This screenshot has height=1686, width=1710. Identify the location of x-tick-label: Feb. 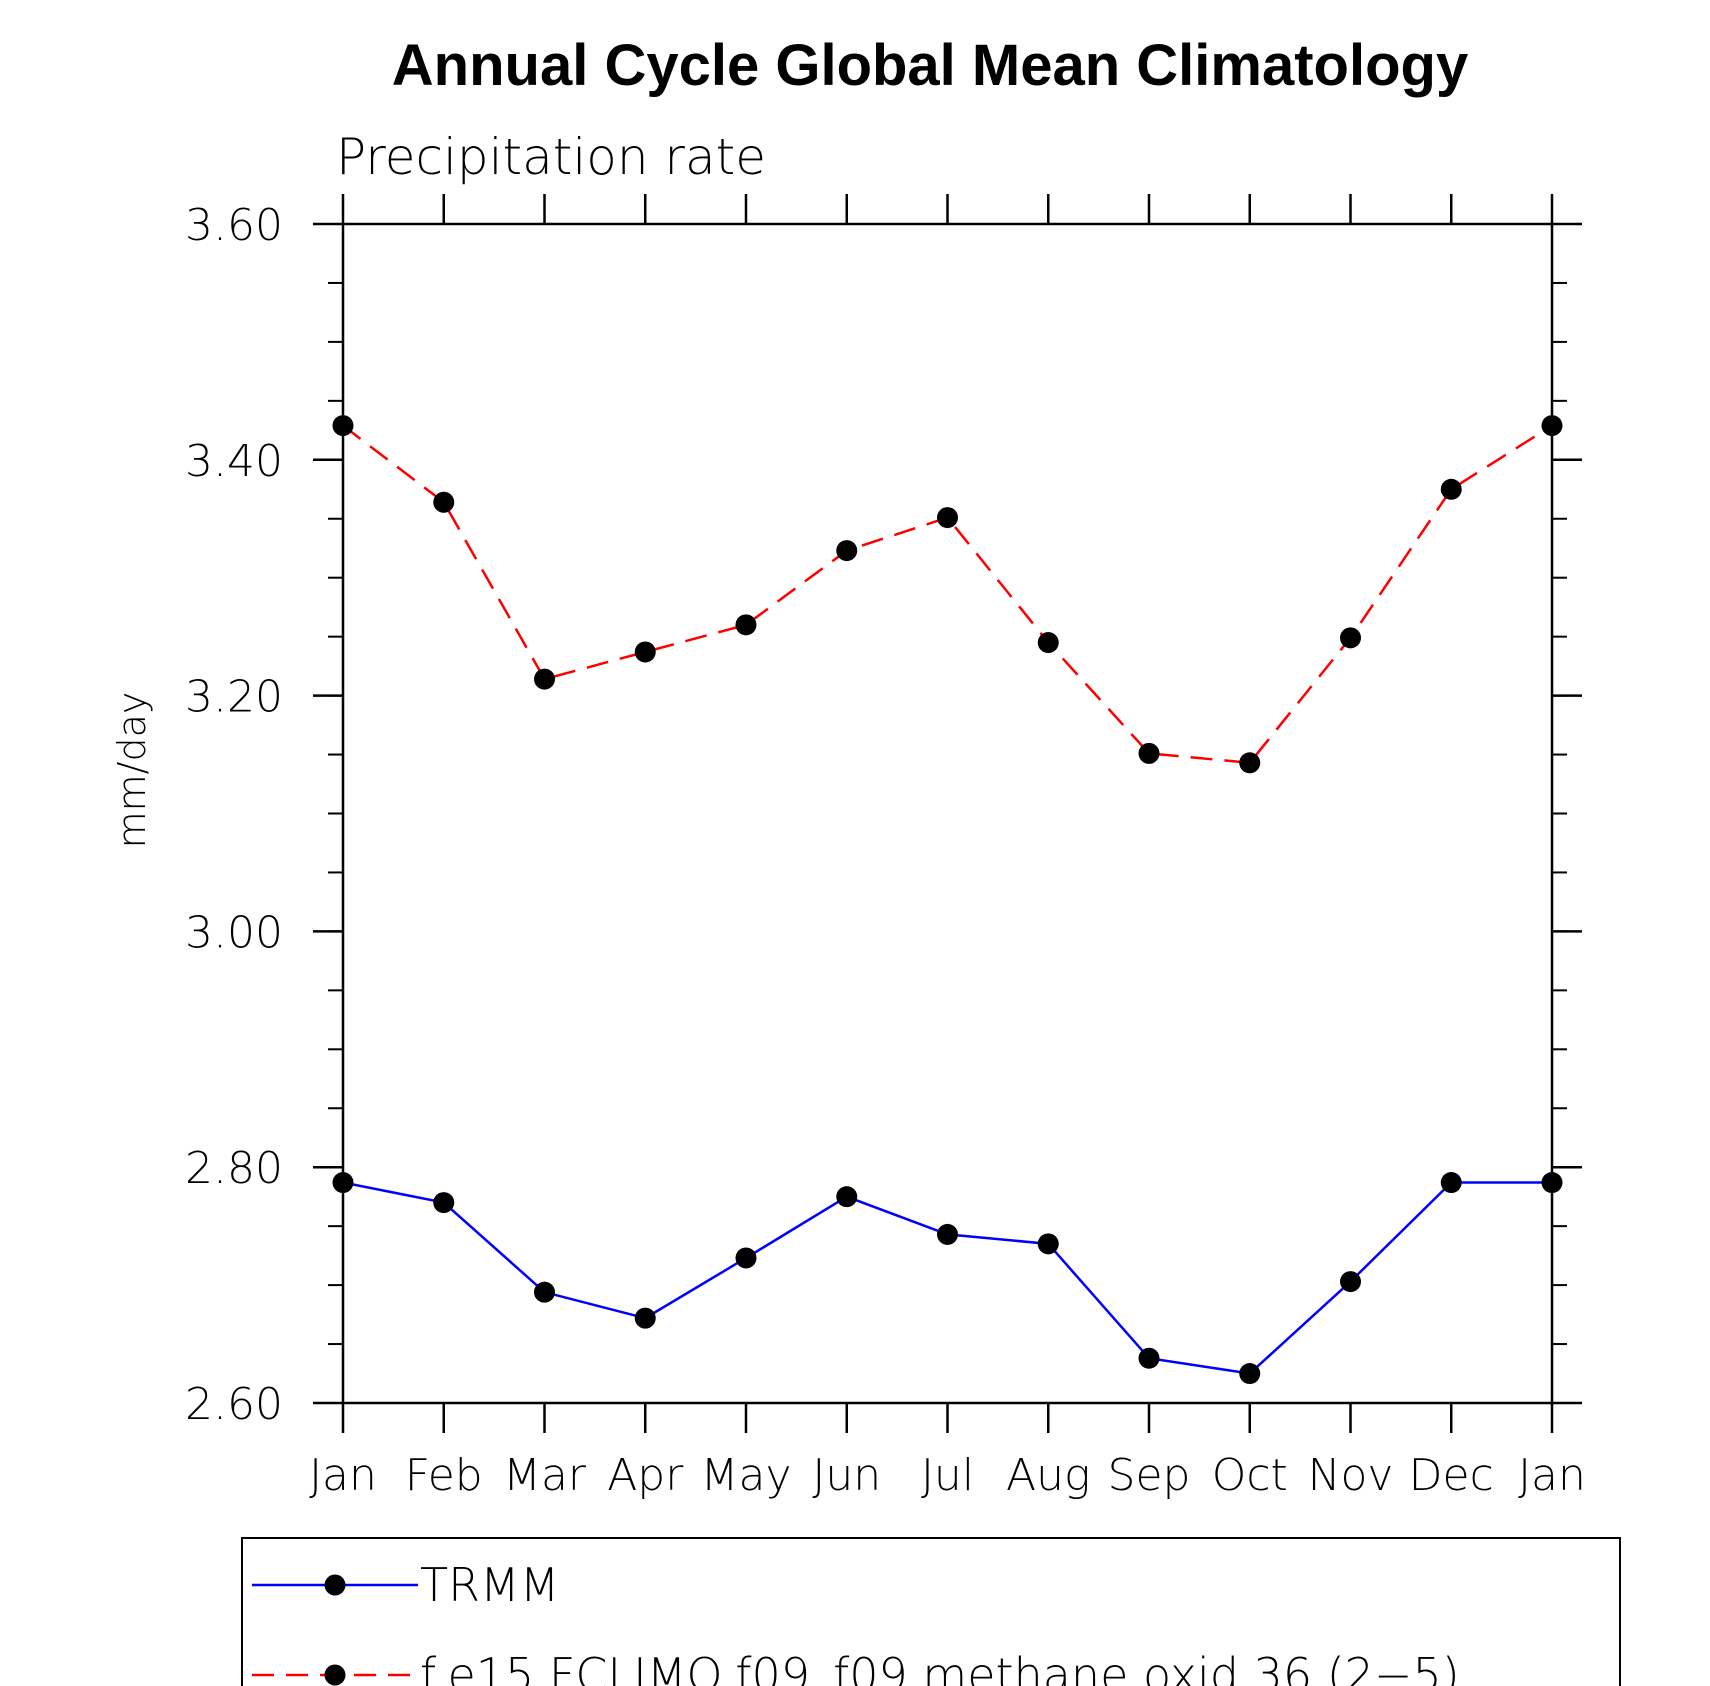
(444, 1475).